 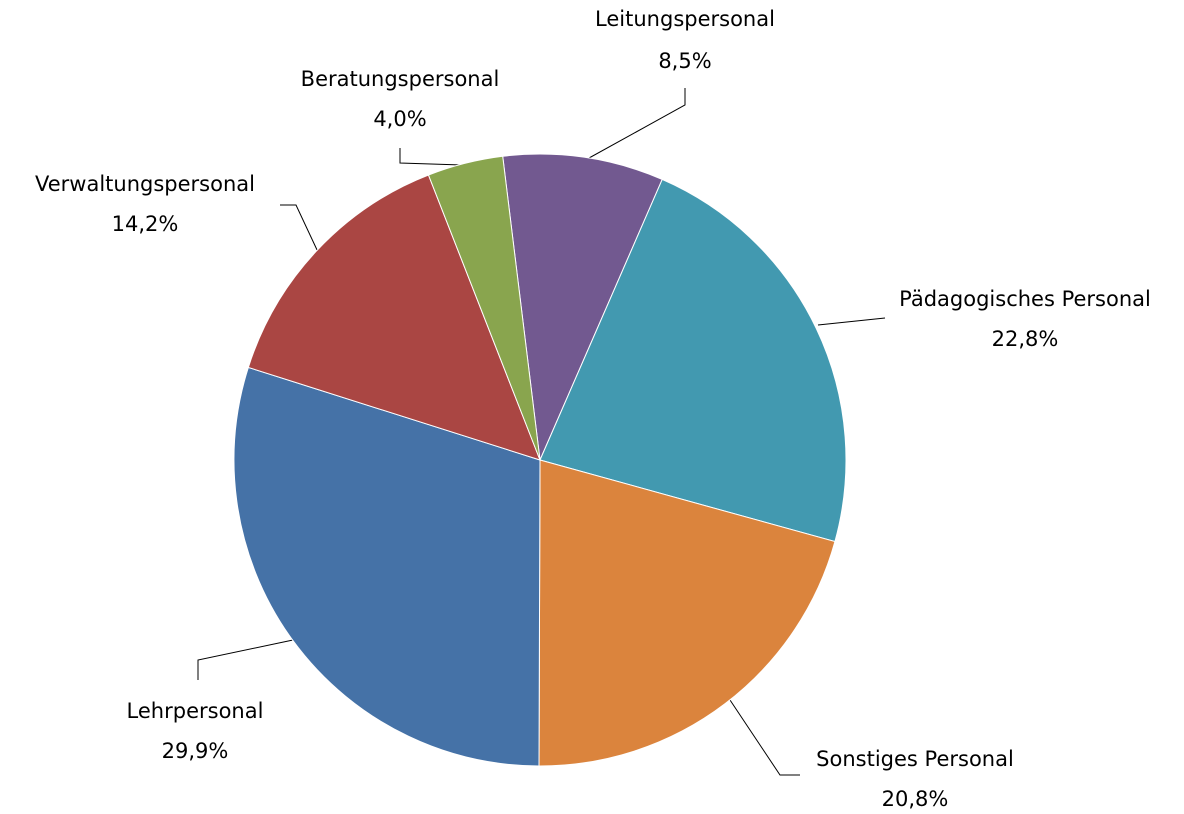 I want to click on slice-label: Leitungspersonal, so click(x=685, y=19).